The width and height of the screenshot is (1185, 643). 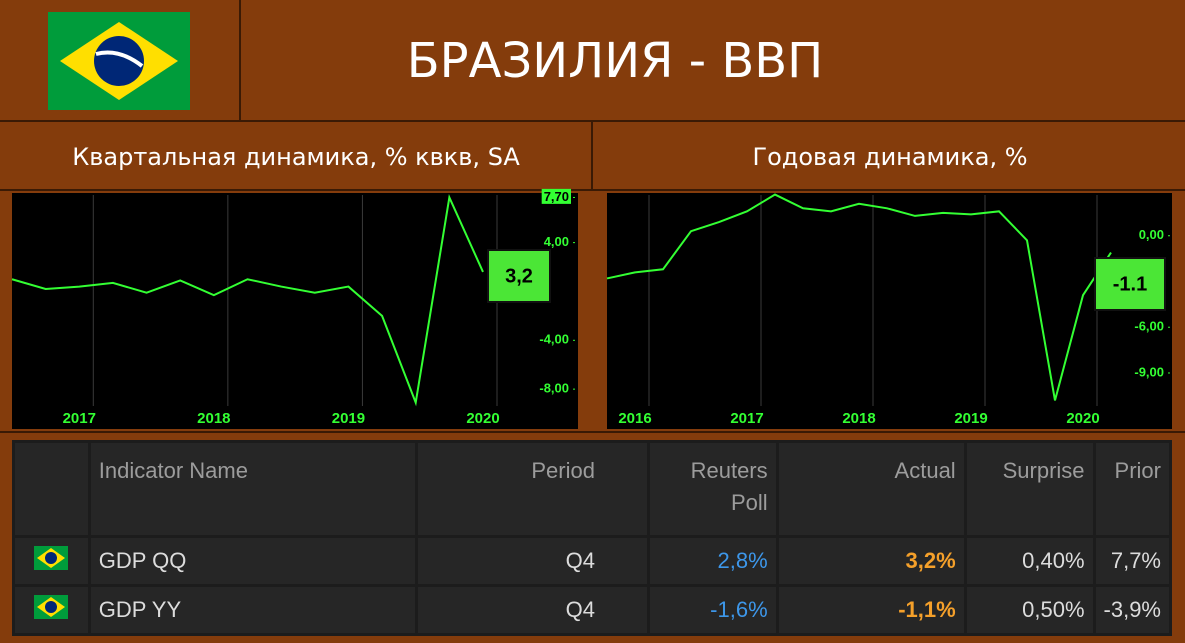 I want to click on callout-label: -1.1, so click(x=1130, y=284).